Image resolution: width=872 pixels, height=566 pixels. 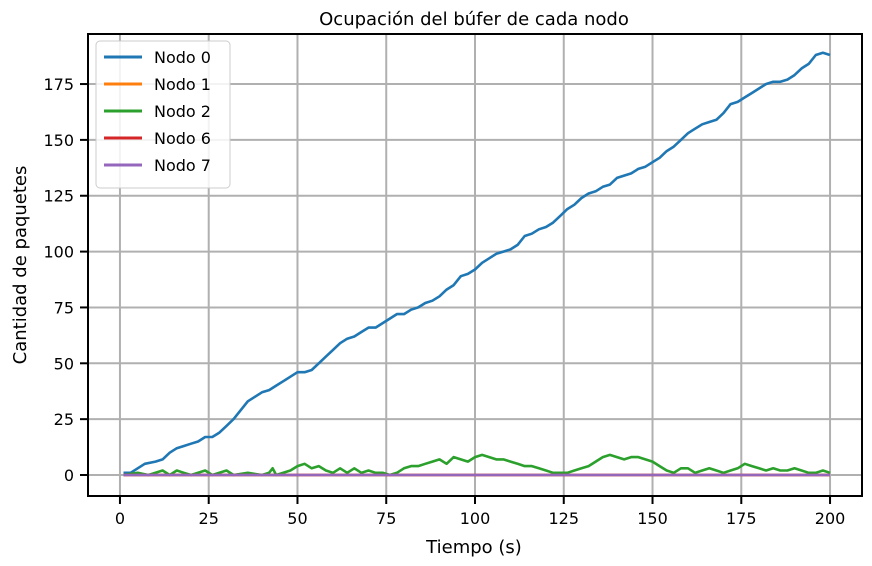 I want to click on y-tick-label: 75, so click(x=64, y=307).